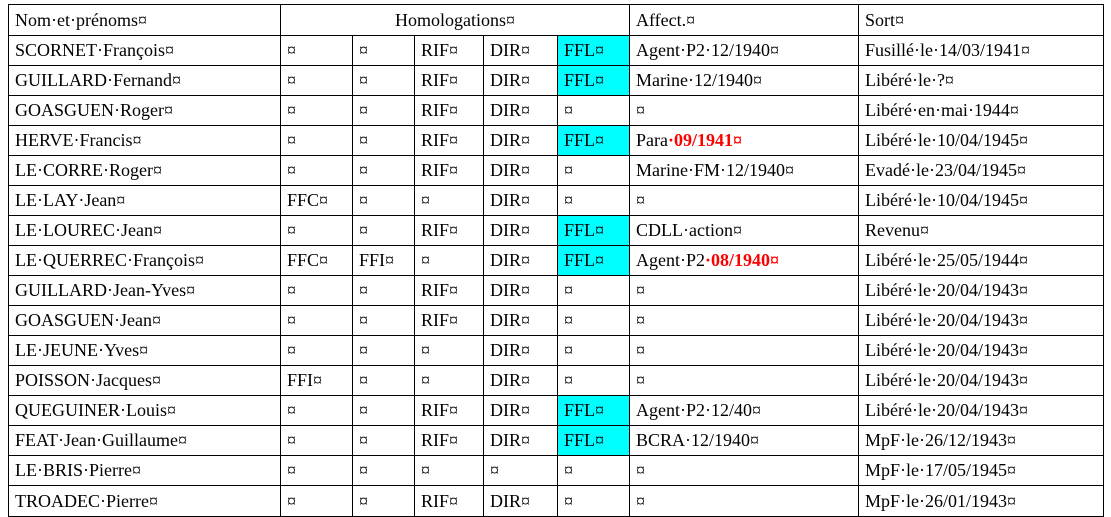 The height and width of the screenshot is (517, 1111). What do you see at coordinates (144, 170) in the screenshot?
I see `cell-nom: LE·CORRE·Roger¤` at bounding box center [144, 170].